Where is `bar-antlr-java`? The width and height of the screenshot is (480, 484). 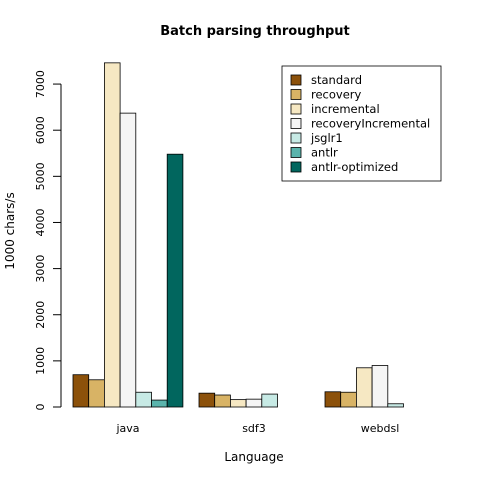
bar-antlr-java is located at coordinates (159, 403).